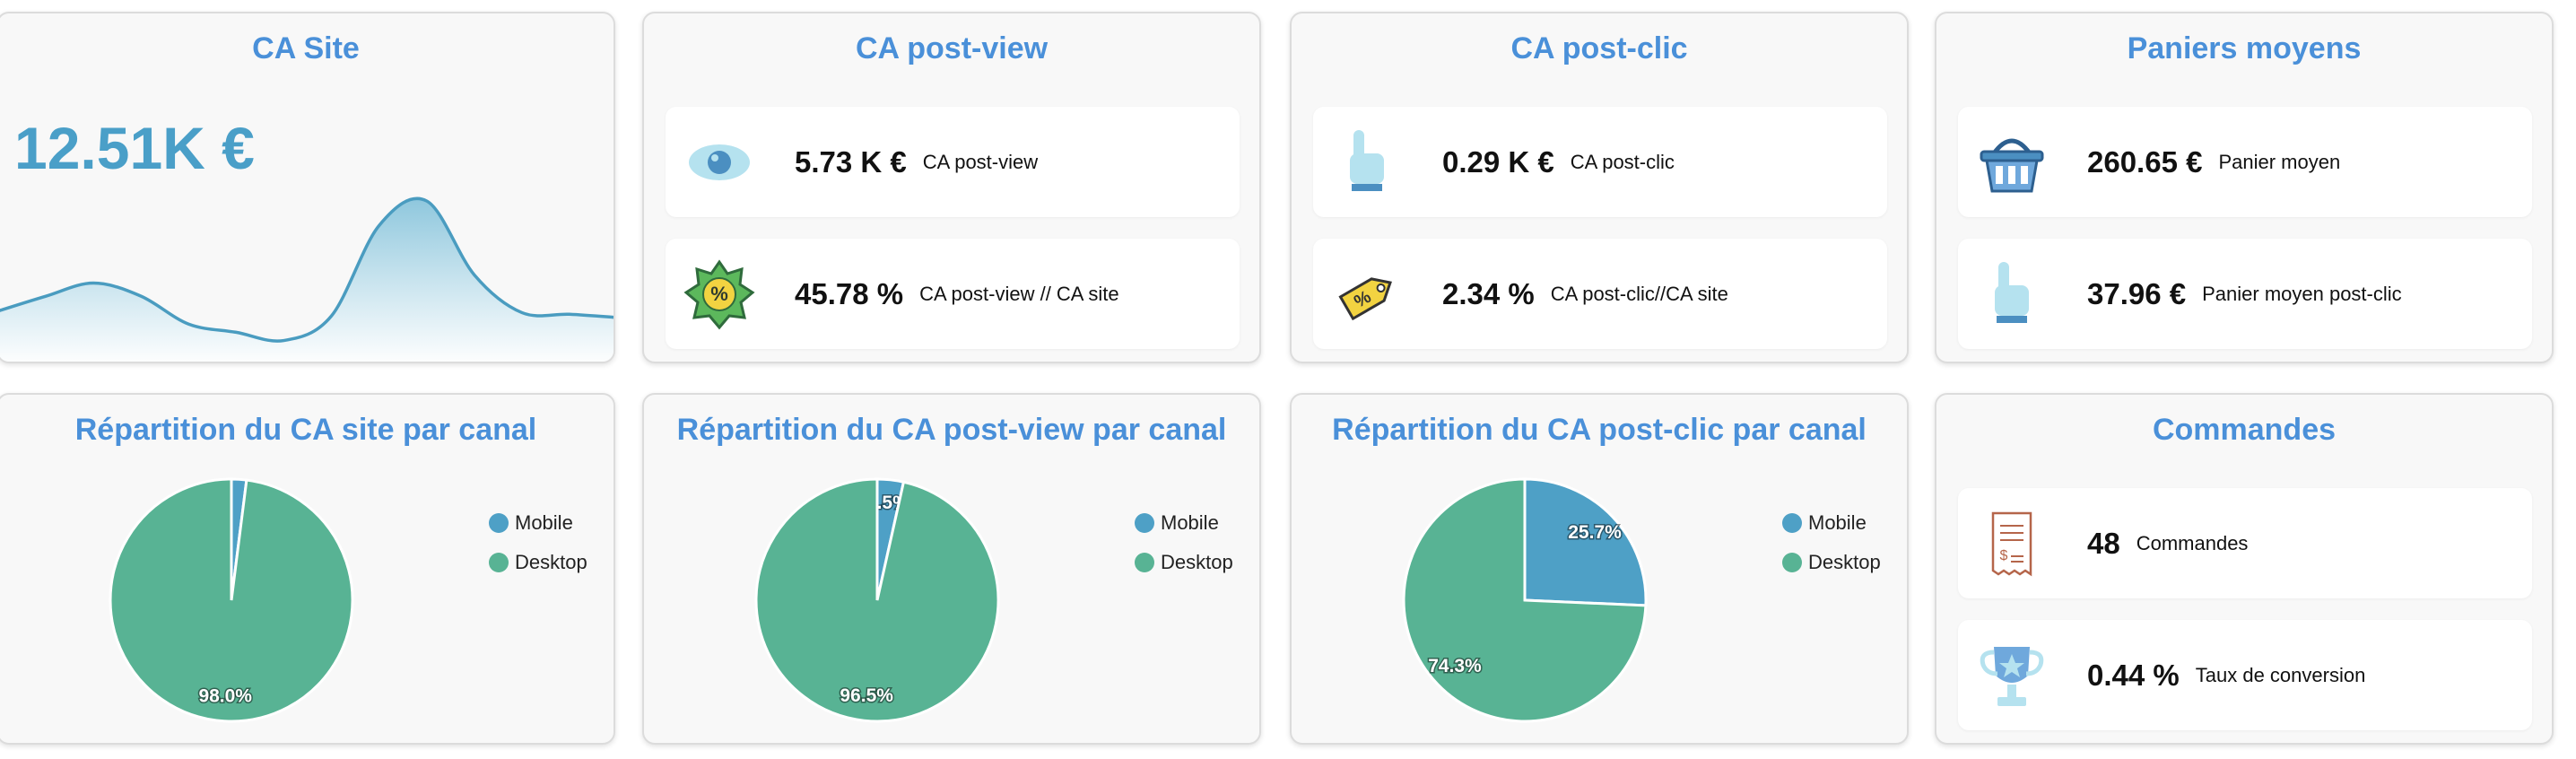 This screenshot has width=2576, height=759. I want to click on kpi-label: Commandes, so click(2192, 542).